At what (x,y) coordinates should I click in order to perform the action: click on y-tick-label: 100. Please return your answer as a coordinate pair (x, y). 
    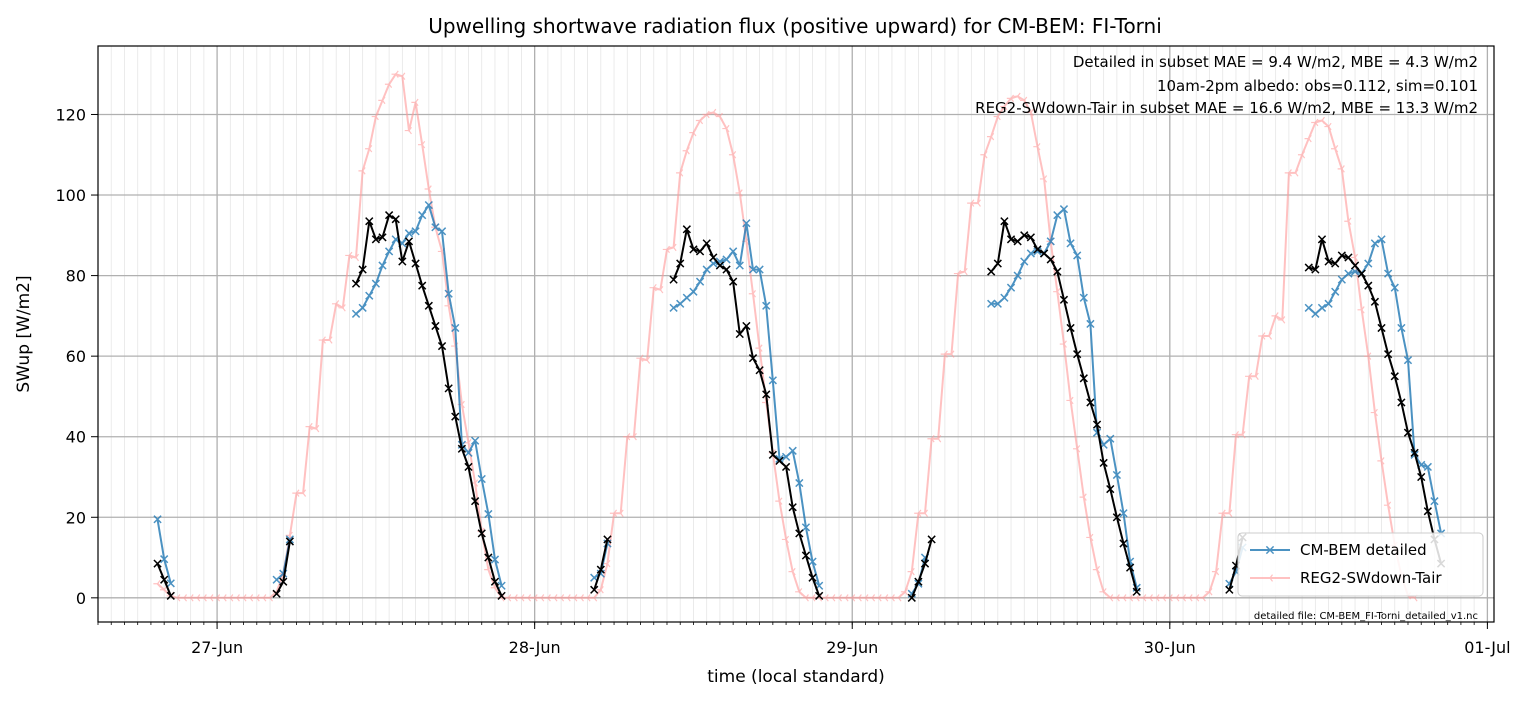
    Looking at the image, I should click on (70, 195).